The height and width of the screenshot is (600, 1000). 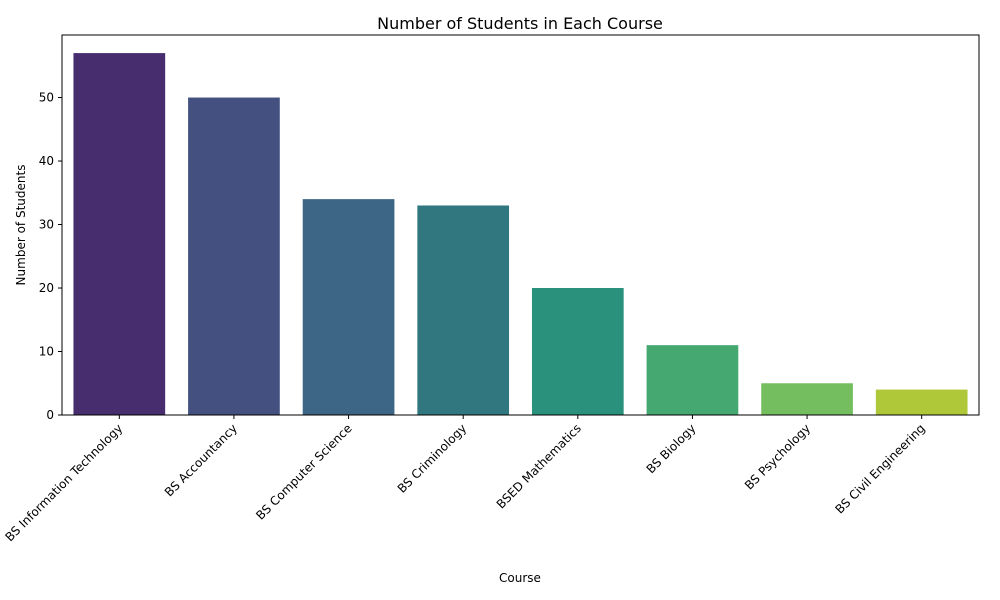 What do you see at coordinates (63, 482) in the screenshot?
I see `x-tick-label-0: BS Information Technology` at bounding box center [63, 482].